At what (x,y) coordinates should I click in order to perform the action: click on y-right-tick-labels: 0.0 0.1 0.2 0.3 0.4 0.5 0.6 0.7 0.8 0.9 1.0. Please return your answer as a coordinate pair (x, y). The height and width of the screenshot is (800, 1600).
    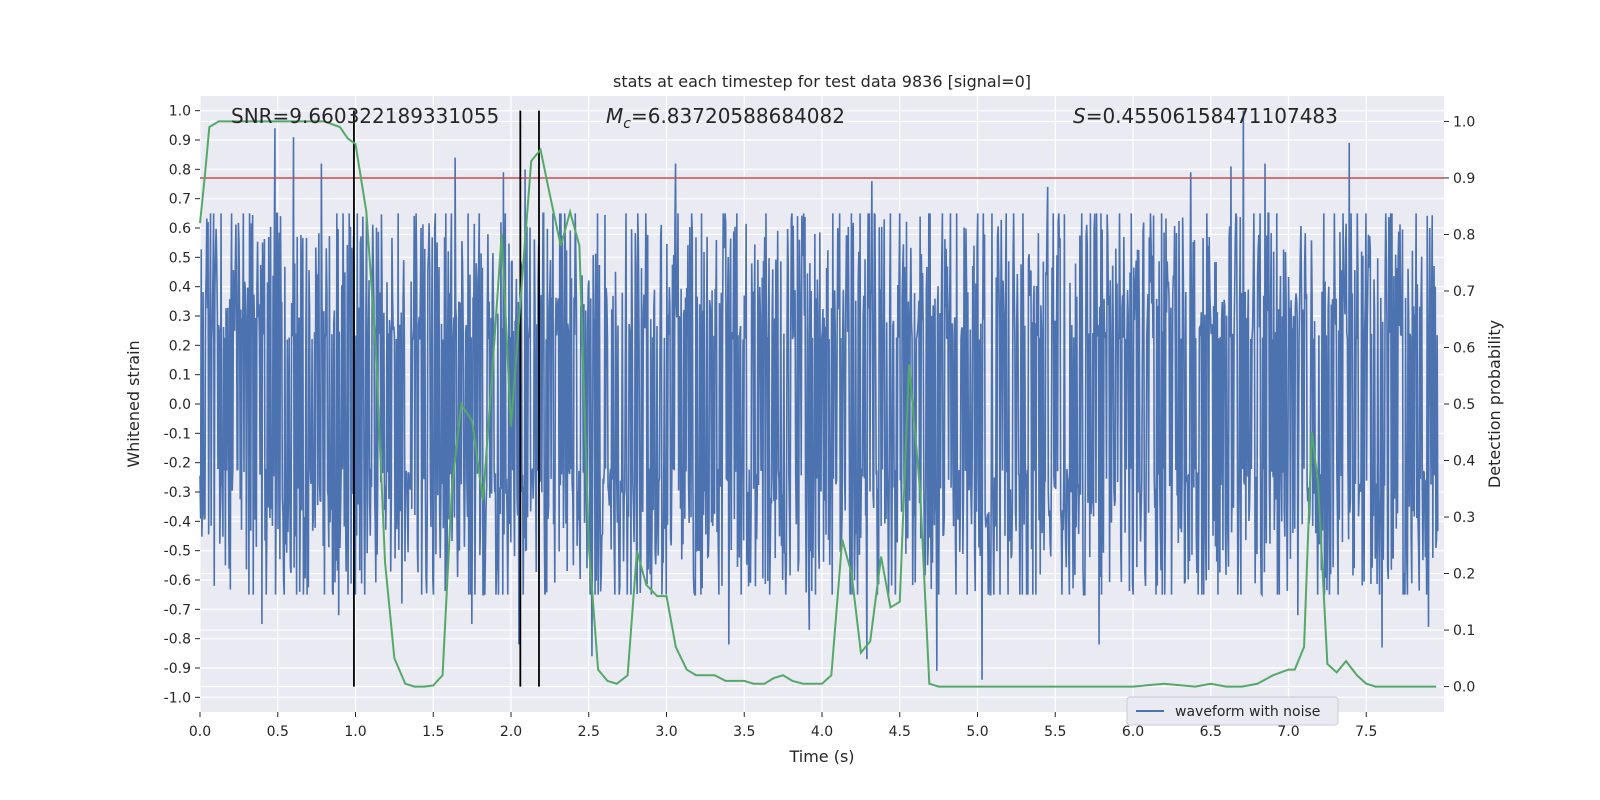
    Looking at the image, I should click on (1459, 405).